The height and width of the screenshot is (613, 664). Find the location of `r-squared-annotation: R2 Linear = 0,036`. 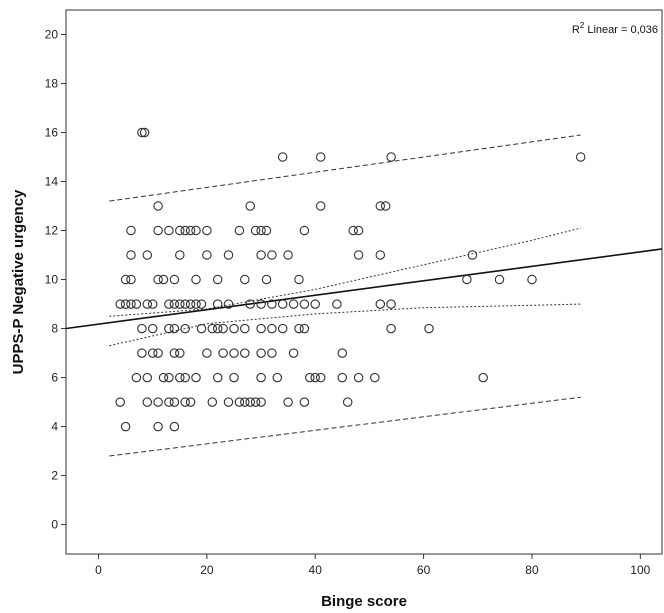

r-squared-annotation: R2 Linear = 0,036 is located at coordinates (615, 28).